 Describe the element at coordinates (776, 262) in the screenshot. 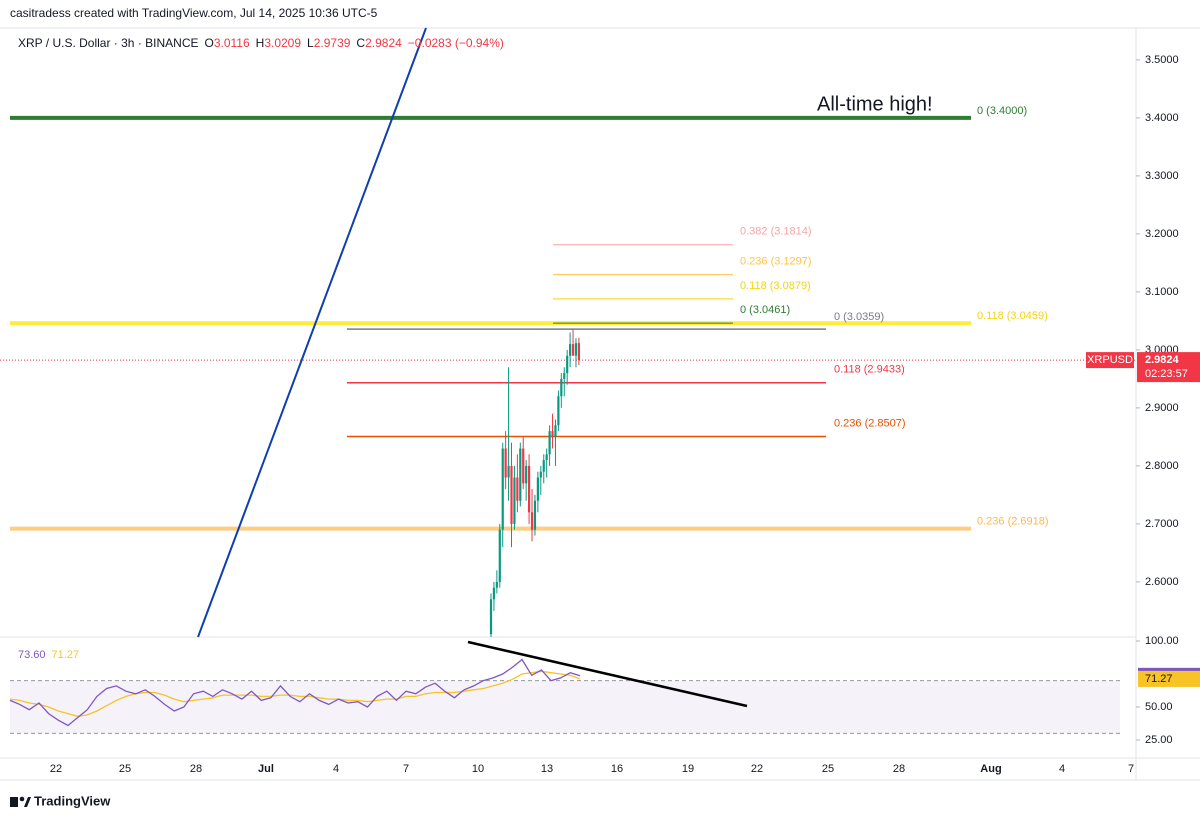

I see `fib-label: 0.236 (3.1297)` at that location.